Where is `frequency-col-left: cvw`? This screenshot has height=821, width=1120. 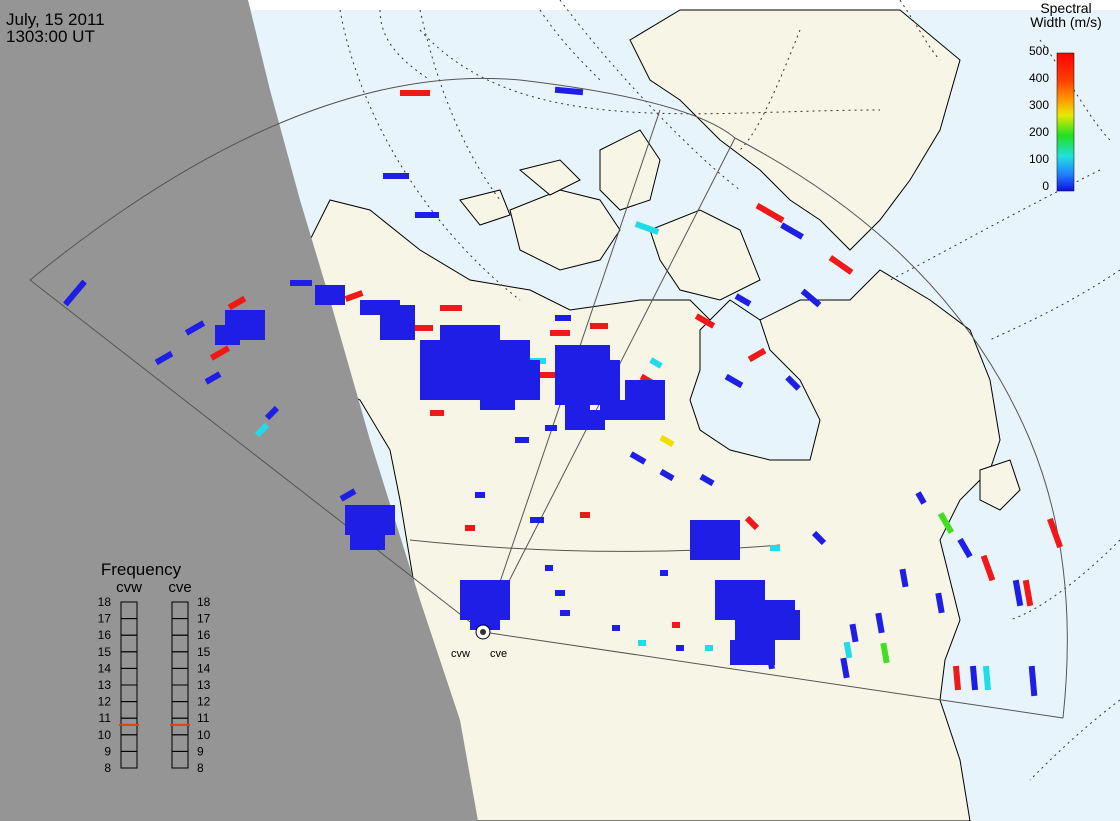 frequency-col-left: cvw is located at coordinates (129, 587).